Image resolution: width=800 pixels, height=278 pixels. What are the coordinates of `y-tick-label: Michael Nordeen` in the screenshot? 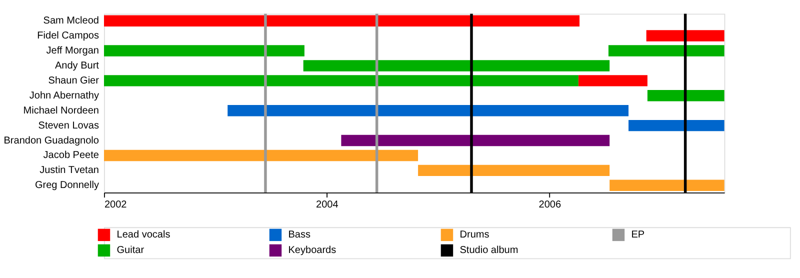 It's located at (61, 110).